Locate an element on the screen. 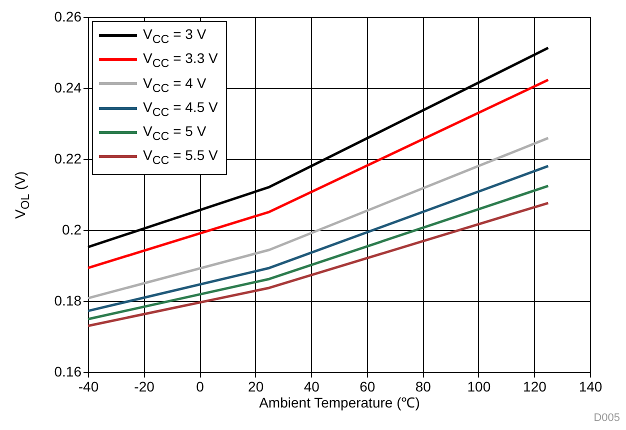 The height and width of the screenshot is (430, 626). y-tick-label: 0.16 is located at coordinates (68, 372).